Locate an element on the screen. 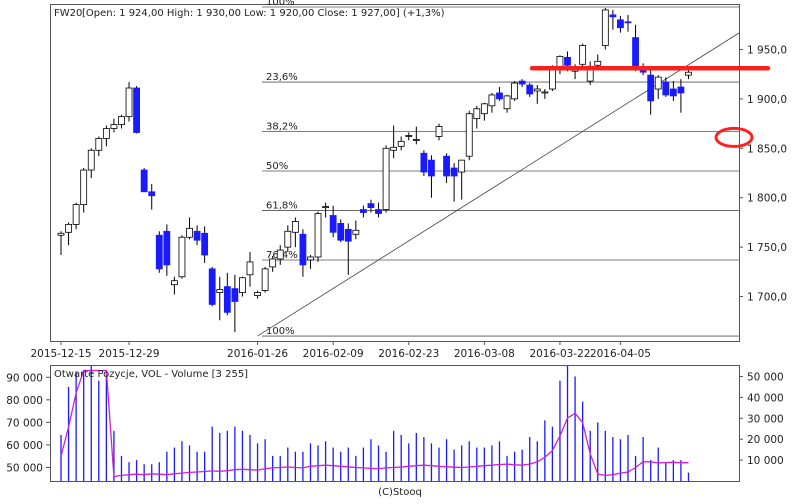 This screenshot has height=504, width=800. left-tick-label-2: 70 000 is located at coordinates (24, 423).